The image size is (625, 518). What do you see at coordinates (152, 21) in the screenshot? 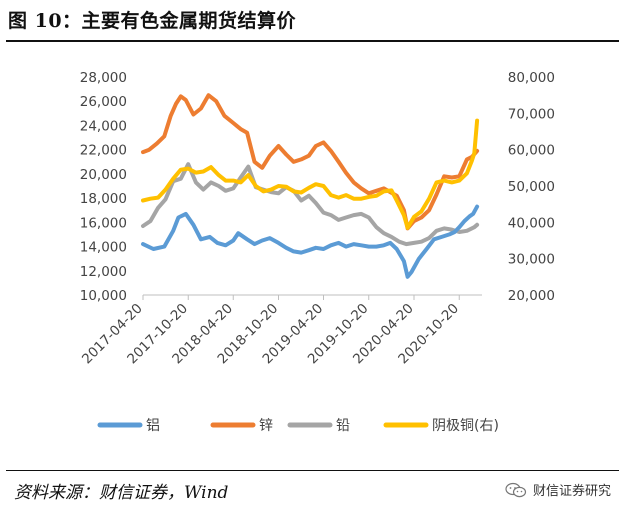
I see `figure-title: 图 10：主要有色金属期货结算价` at bounding box center [152, 21].